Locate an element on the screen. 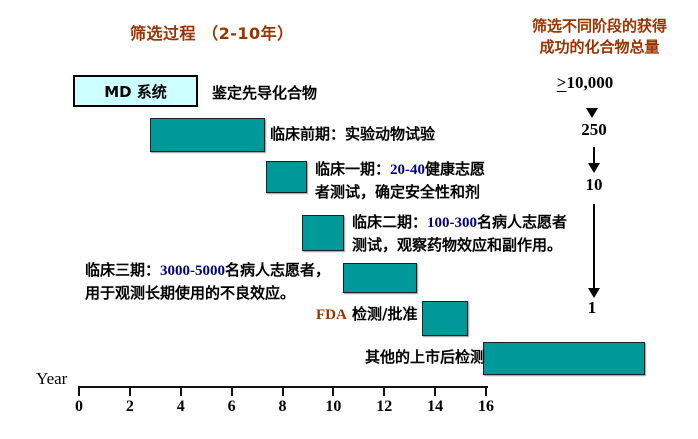 Image resolution: width=698 pixels, height=439 pixels. bar-phase2 is located at coordinates (323, 233).